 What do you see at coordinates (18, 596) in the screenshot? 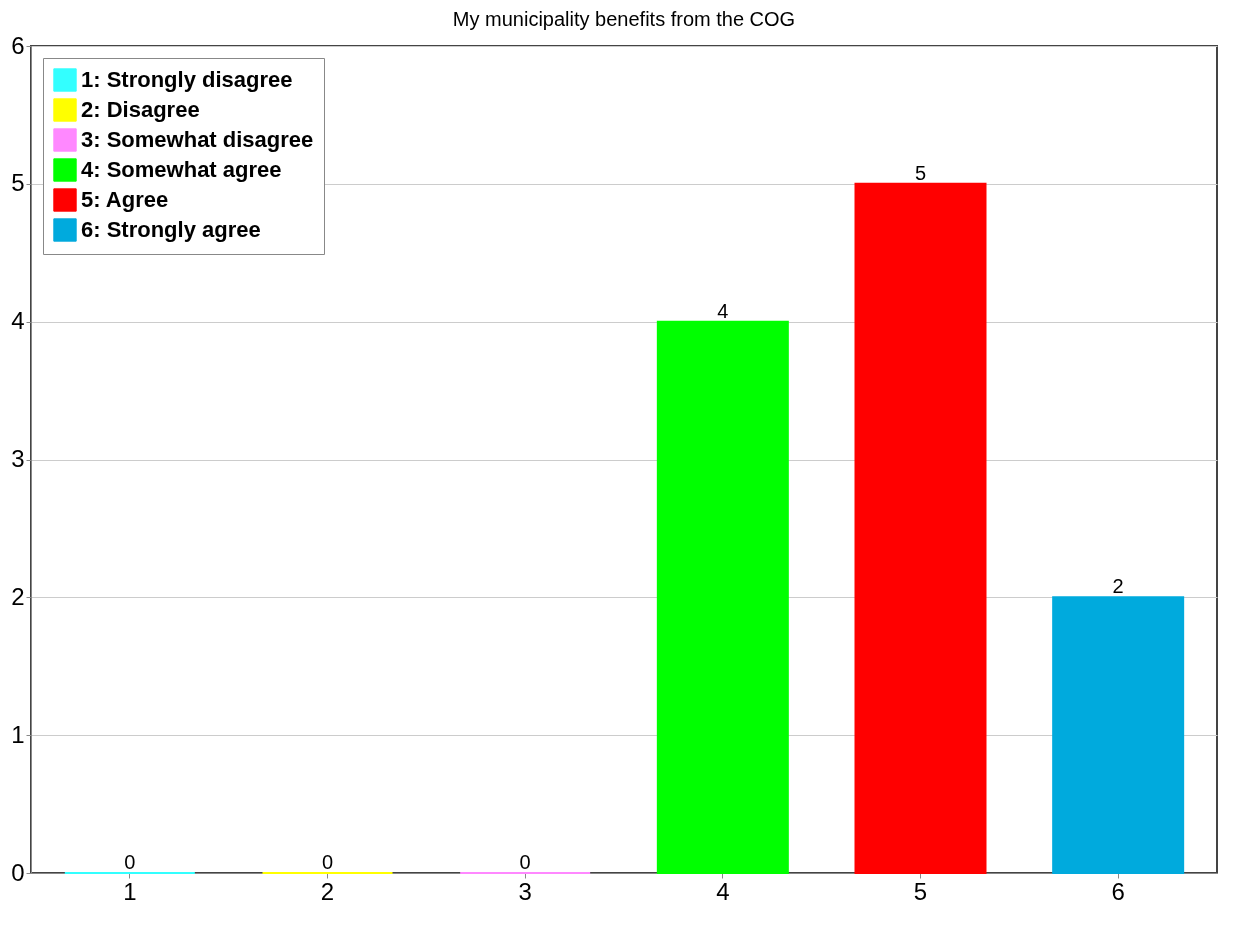
I see `y-tick-label: 2` at bounding box center [18, 596].